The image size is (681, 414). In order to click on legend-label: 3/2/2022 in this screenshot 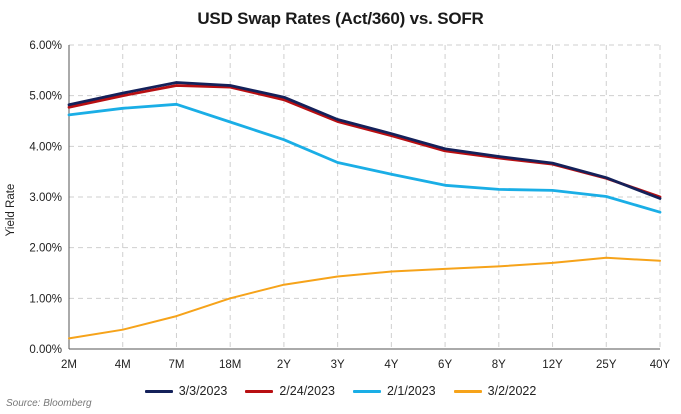, I will do `click(512, 391)`.